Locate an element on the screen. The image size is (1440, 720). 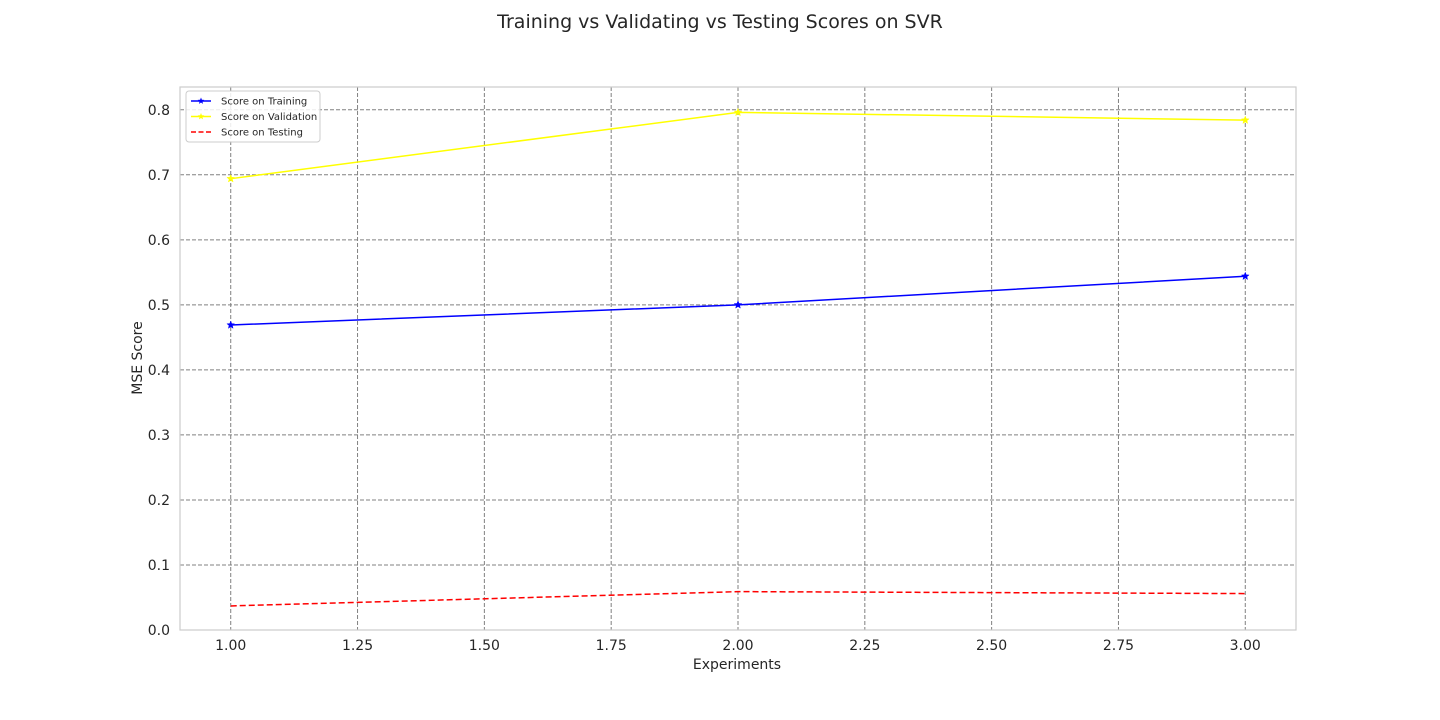
x-tick-label: 2.25 is located at coordinates (864, 646).